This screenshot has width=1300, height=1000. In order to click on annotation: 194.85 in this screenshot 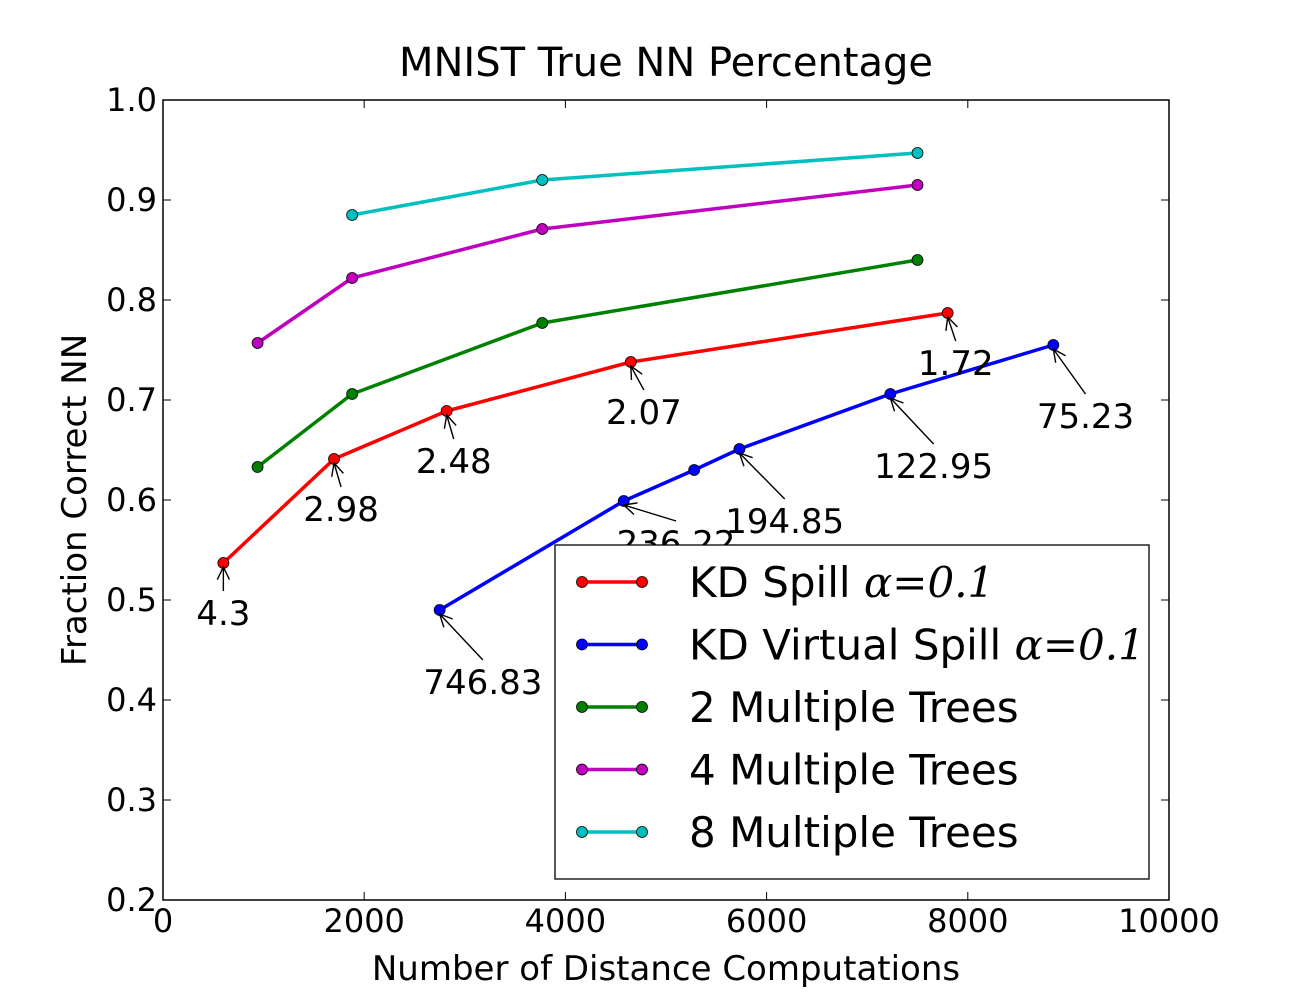, I will do `click(784, 496)`.